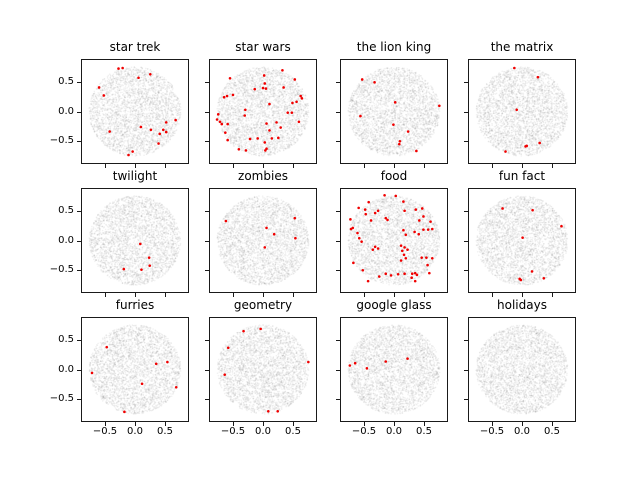 The width and height of the screenshot is (640, 480). What do you see at coordinates (135, 47) in the screenshot?
I see `subplot-title-star-trek: star trek` at bounding box center [135, 47].